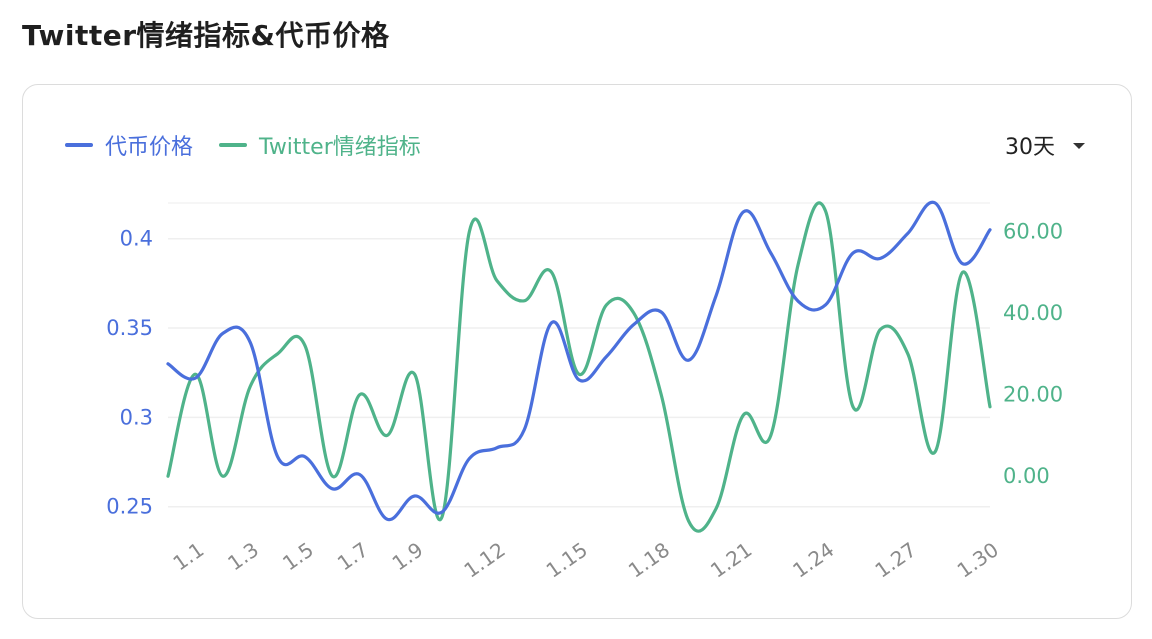  I want to click on y-left-tick-label: 0.4, so click(136, 239).